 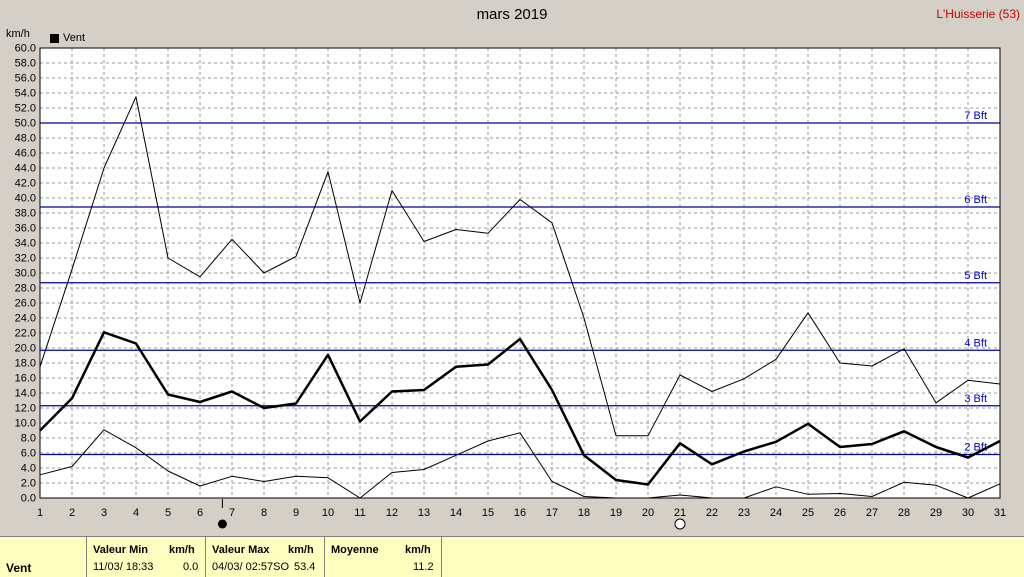 What do you see at coordinates (1000, 513) in the screenshot?
I see `x-tick-label: 31` at bounding box center [1000, 513].